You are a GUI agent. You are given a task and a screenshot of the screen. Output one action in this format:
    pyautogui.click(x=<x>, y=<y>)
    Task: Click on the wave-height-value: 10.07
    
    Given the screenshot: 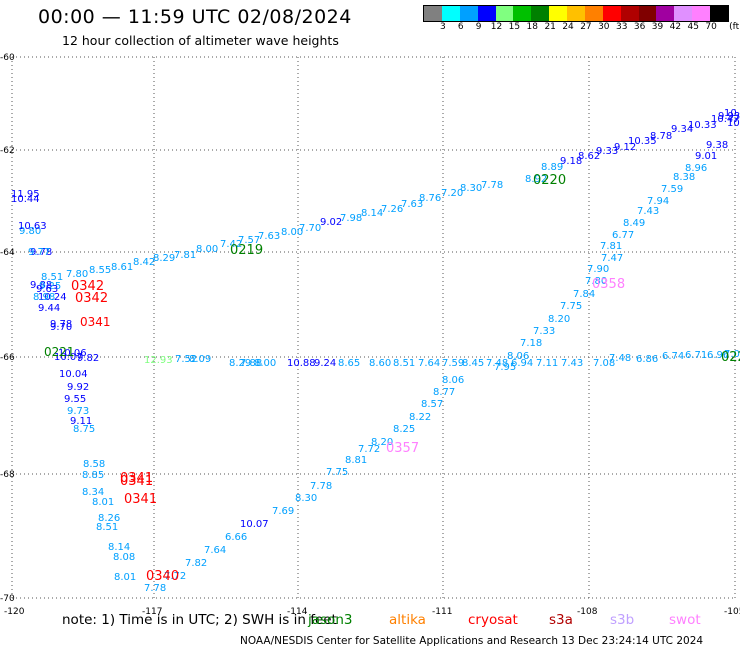 What is the action you would take?
    pyautogui.click(x=68, y=357)
    